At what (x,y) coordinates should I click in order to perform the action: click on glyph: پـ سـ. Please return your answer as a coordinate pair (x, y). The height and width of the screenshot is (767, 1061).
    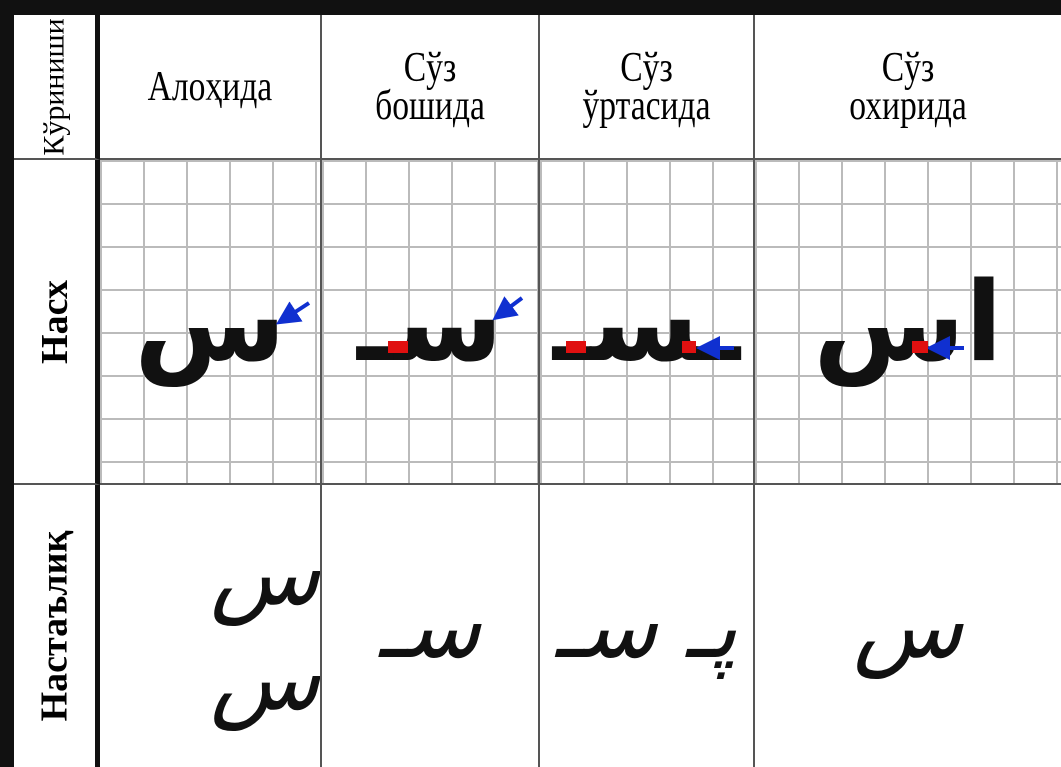
    Looking at the image, I should click on (646, 626).